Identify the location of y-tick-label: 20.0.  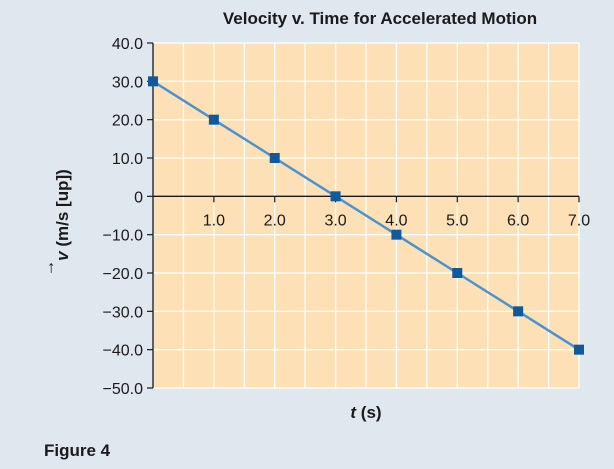
(127, 121).